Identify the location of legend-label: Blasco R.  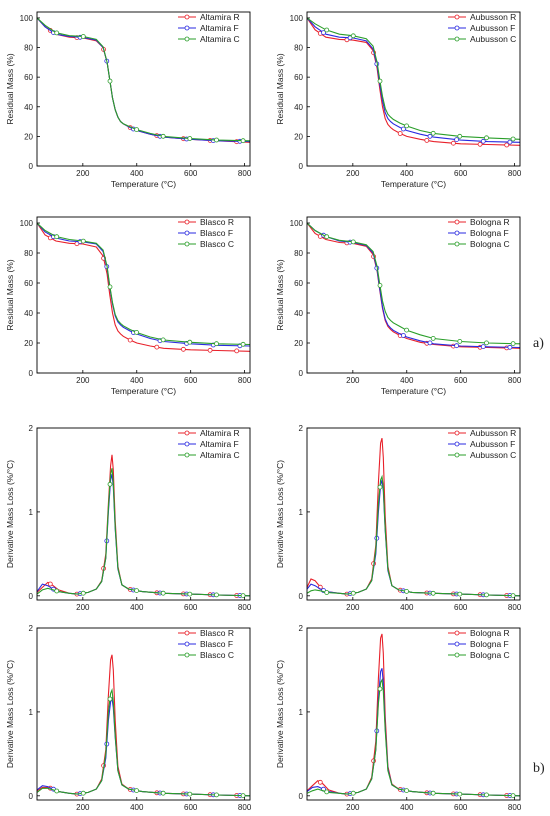
(217, 222).